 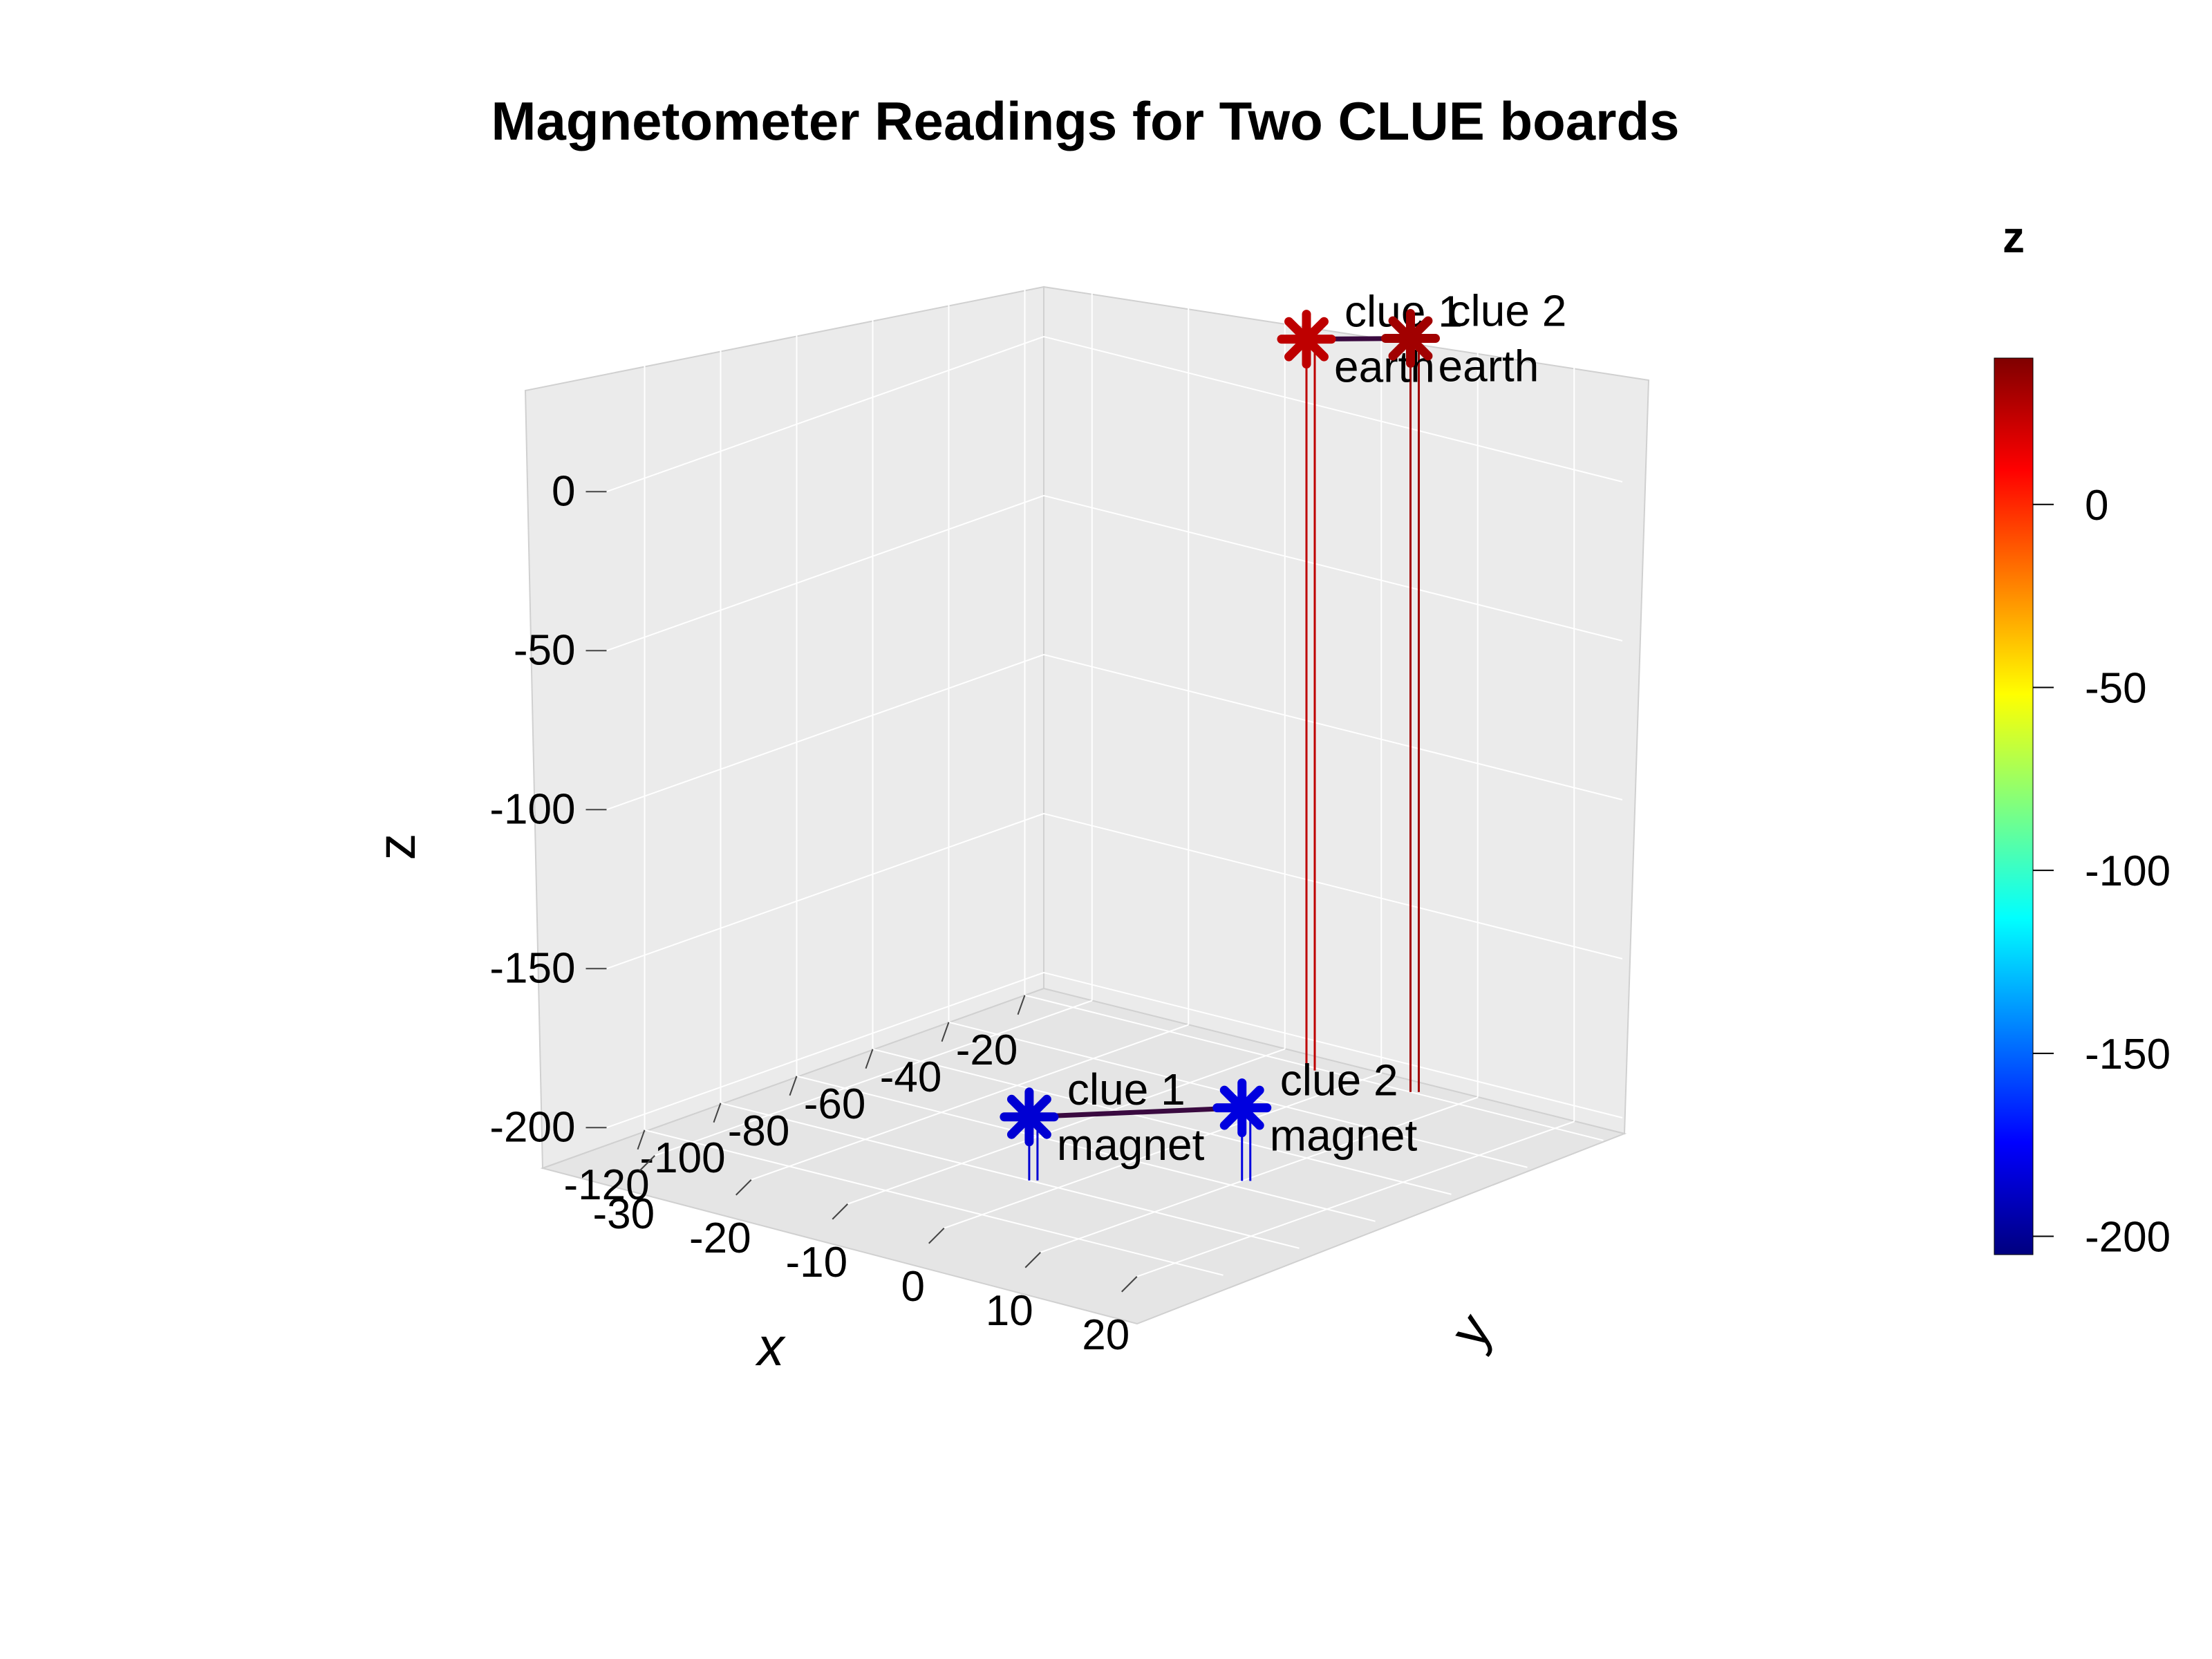 I want to click on x-tick-label: -60, so click(x=835, y=1104).